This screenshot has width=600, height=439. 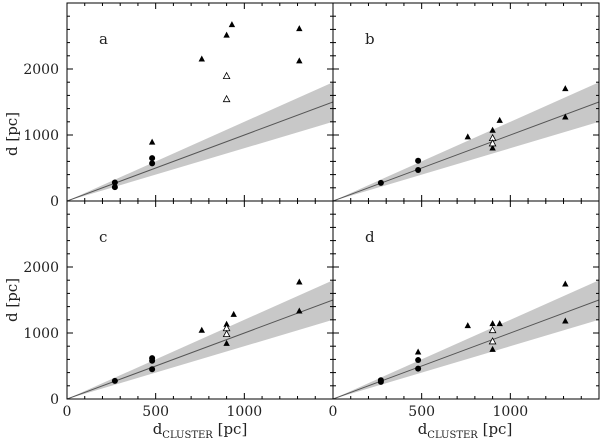 I want to click on x-axis-label-left: dCLUSTER [pc], so click(x=200, y=429).